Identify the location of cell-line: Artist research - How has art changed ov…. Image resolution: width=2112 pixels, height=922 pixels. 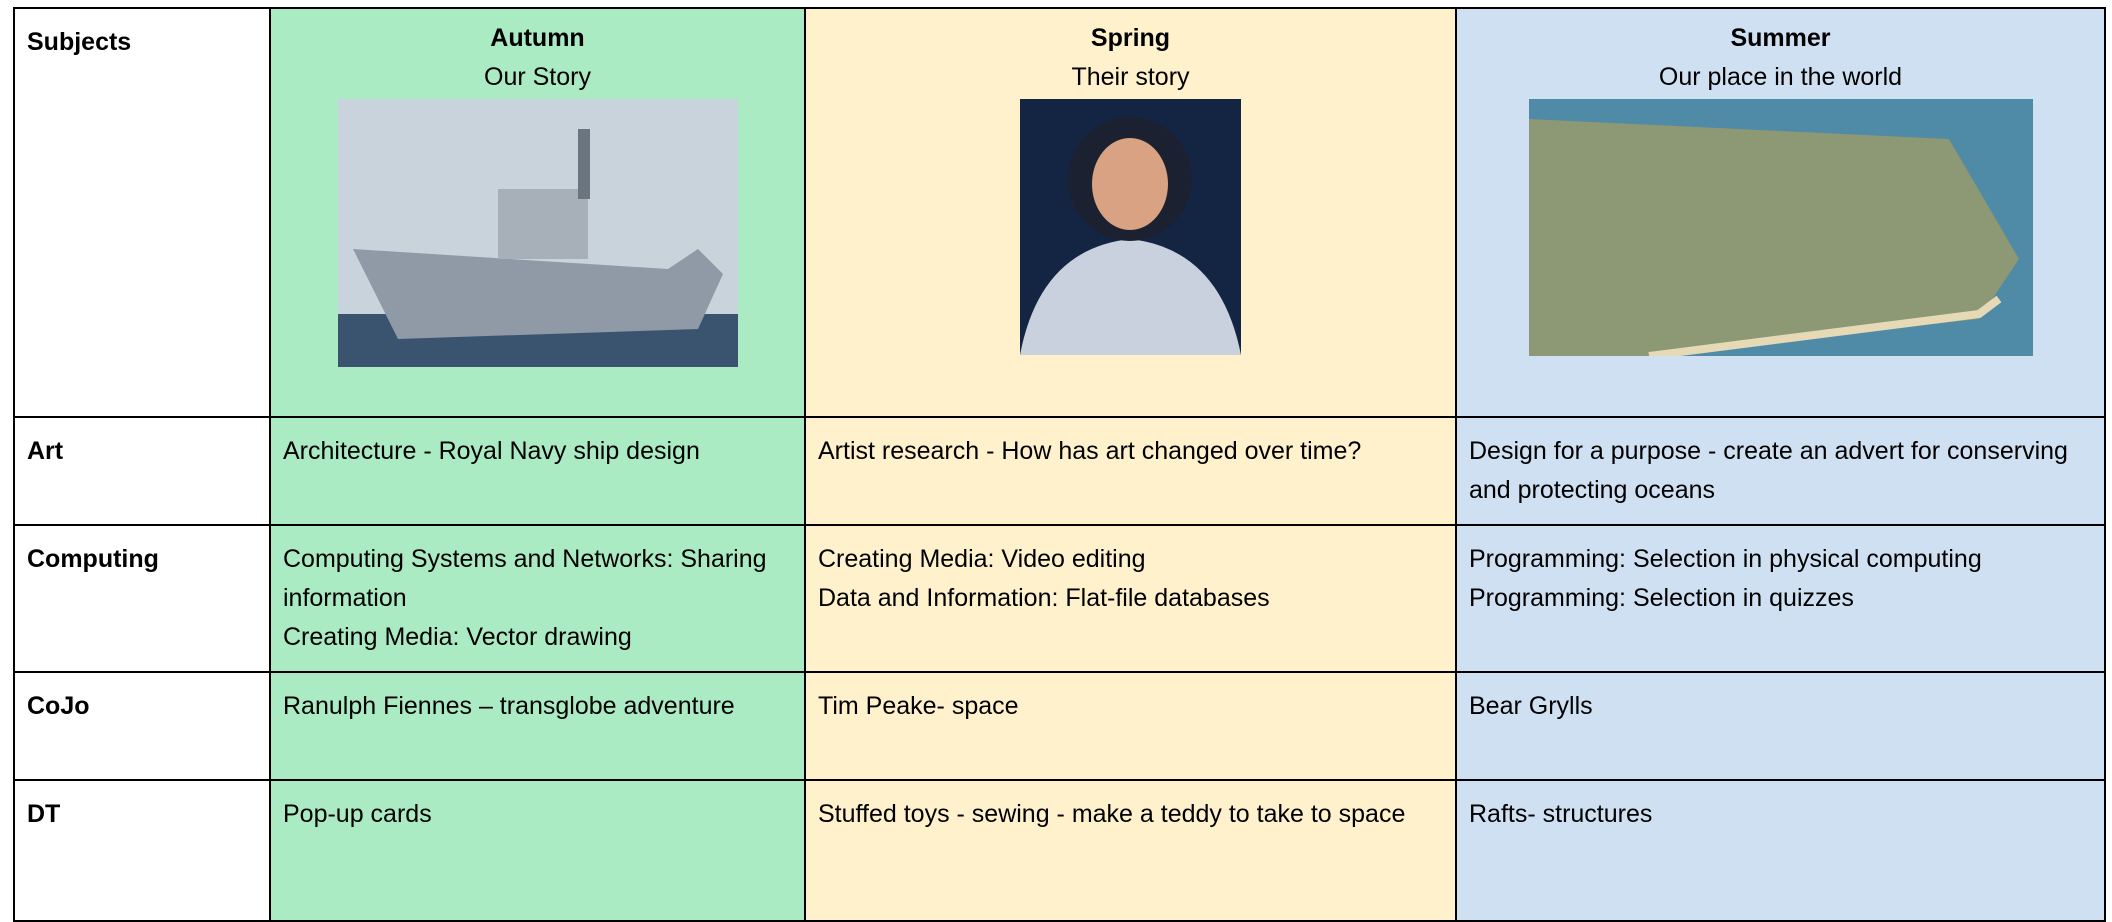
(1090, 451).